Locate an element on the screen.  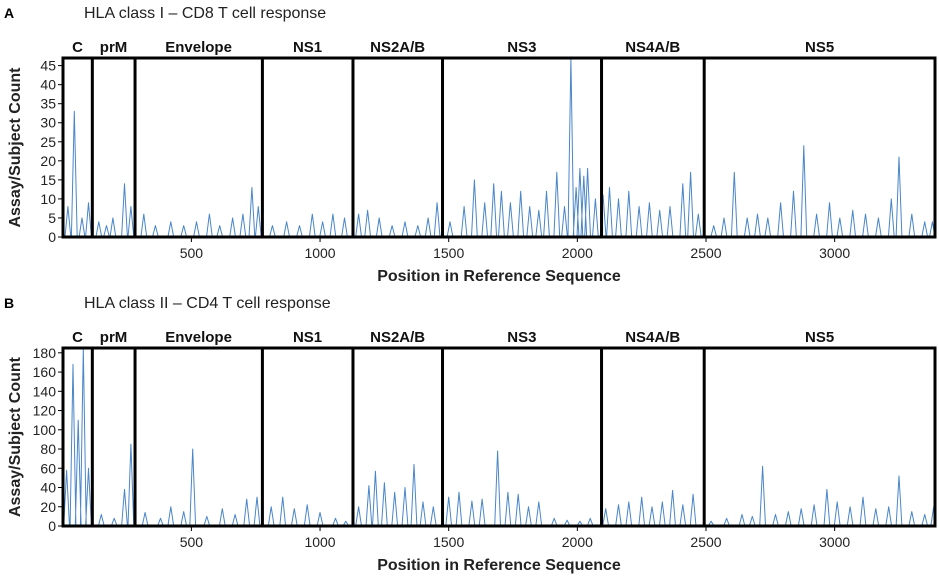
y-axis-title-b: Assay/Subject Count is located at coordinates (15, 436).